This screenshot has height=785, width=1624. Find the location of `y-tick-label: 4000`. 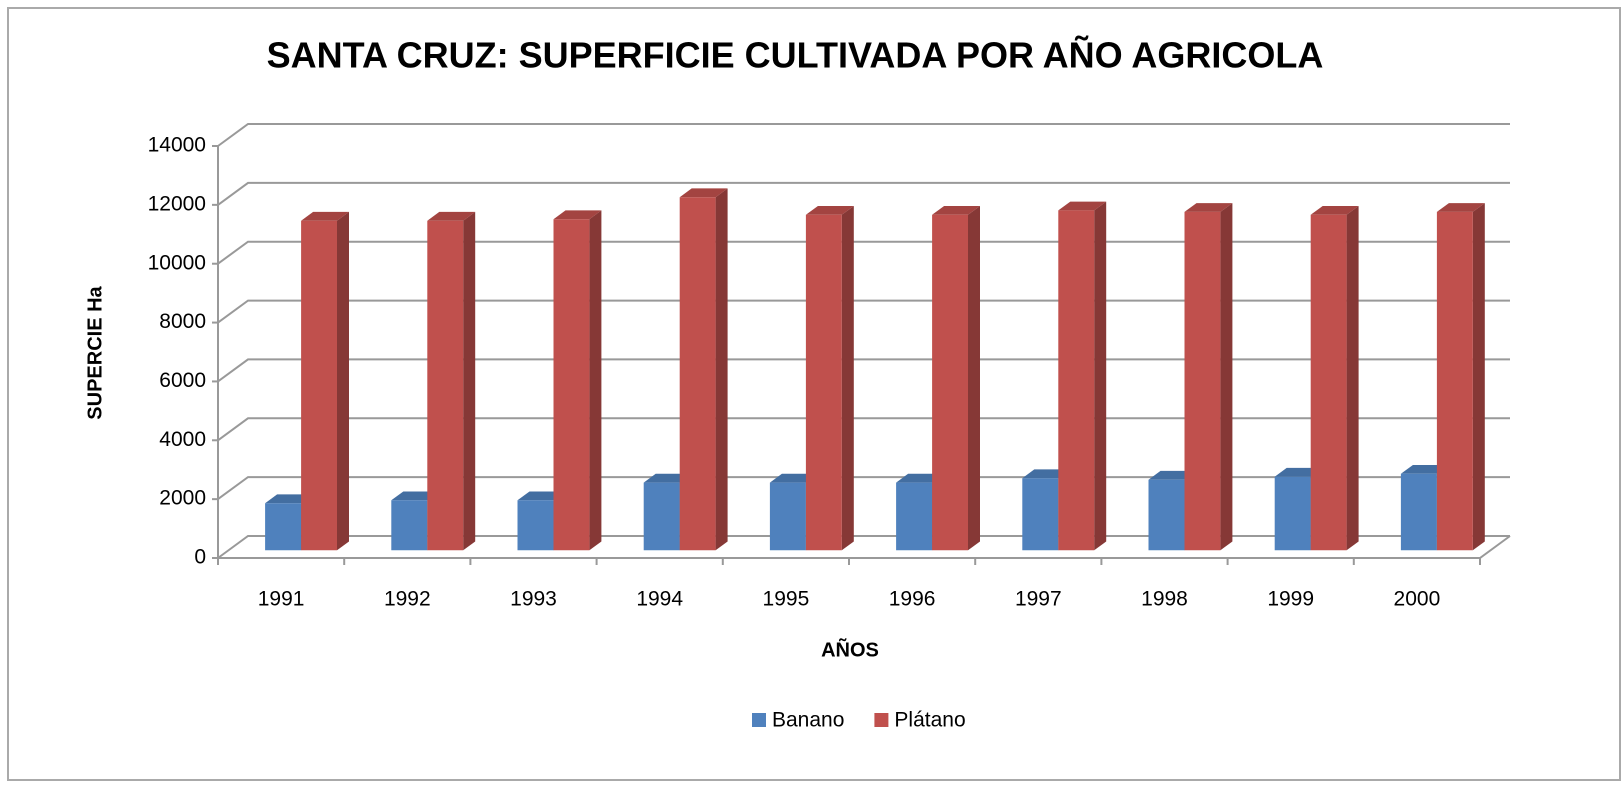

y-tick-label: 4000 is located at coordinates (182, 439).